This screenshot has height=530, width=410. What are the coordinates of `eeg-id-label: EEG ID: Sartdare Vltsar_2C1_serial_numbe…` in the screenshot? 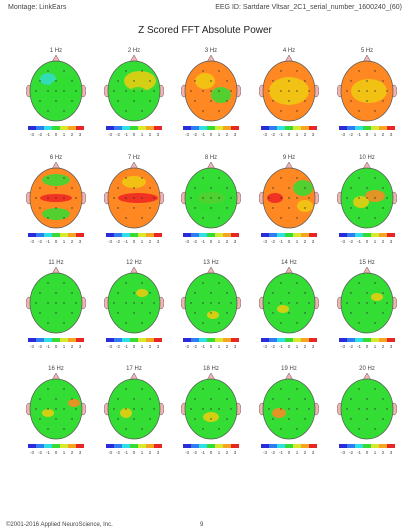 It's located at (308, 7).